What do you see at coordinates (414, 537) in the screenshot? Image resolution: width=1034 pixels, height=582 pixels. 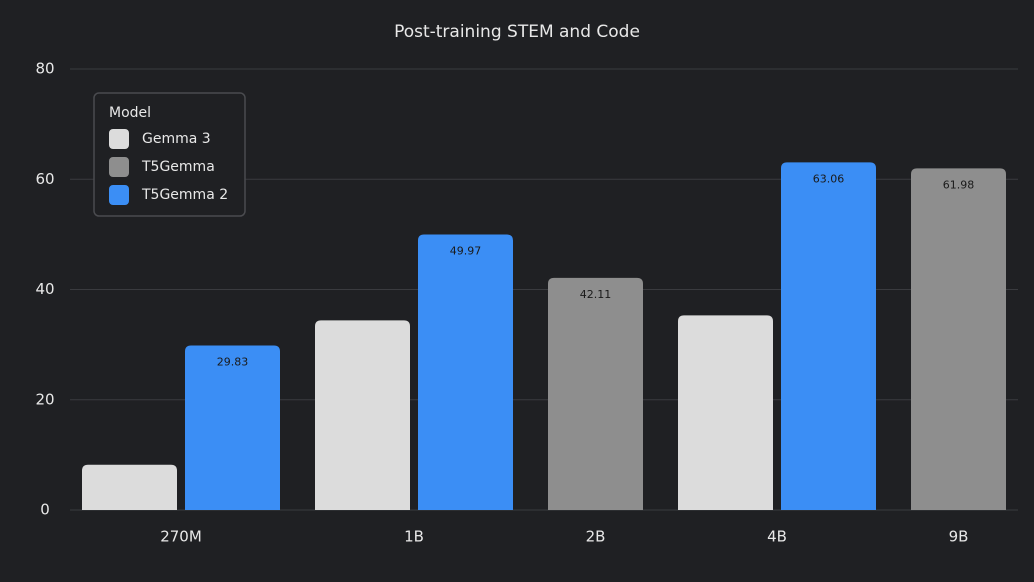 I see `x-tick-label: 1B` at bounding box center [414, 537].